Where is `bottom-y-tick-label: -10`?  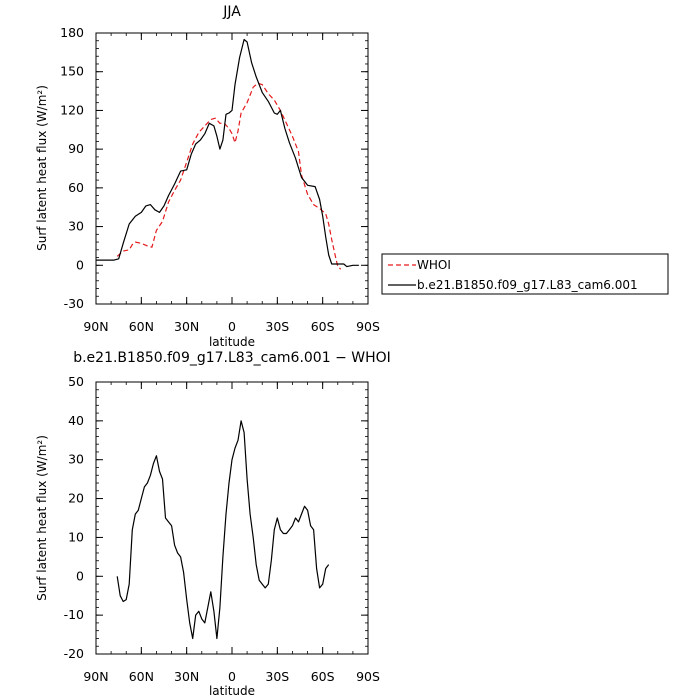
bottom-y-tick-label: -10 is located at coordinates (74, 614).